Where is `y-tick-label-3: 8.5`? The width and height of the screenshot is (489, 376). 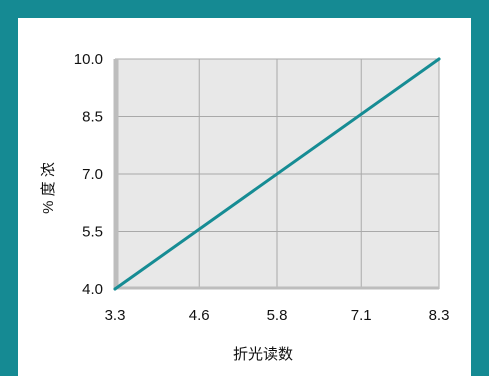 y-tick-label-3: 8.5 is located at coordinates (92, 117).